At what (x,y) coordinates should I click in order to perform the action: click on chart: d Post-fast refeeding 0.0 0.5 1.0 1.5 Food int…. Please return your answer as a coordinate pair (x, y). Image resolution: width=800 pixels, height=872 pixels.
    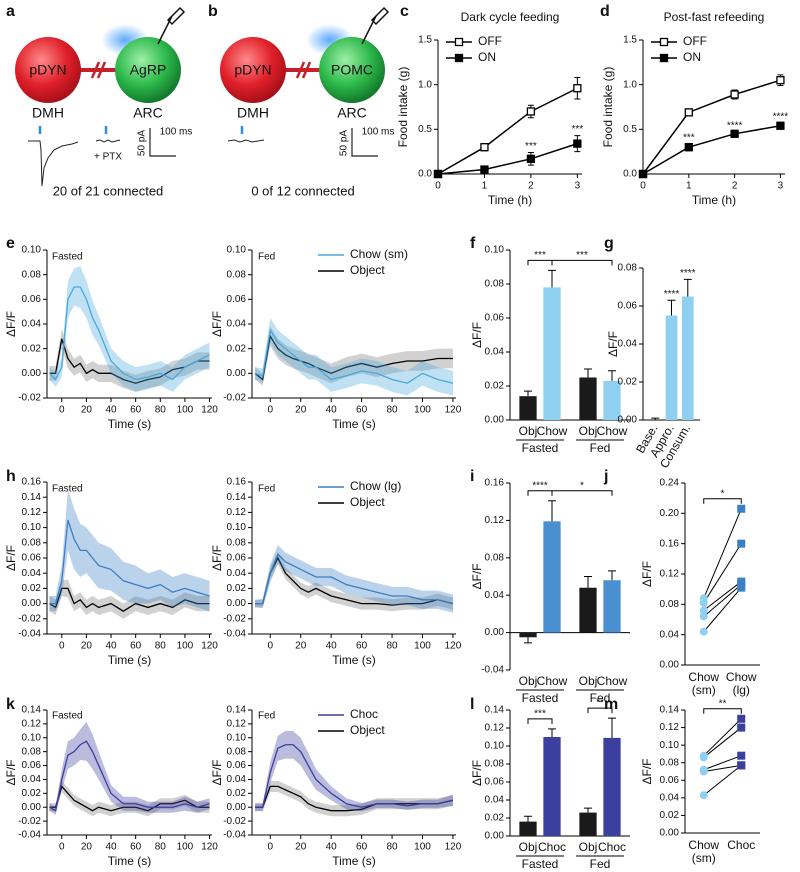
    Looking at the image, I should click on (694, 105).